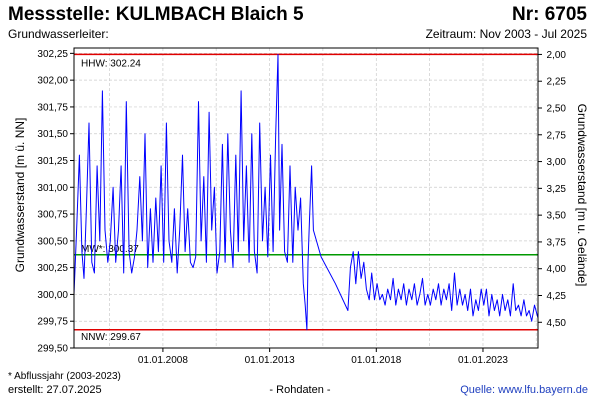  What do you see at coordinates (20, 195) in the screenshot?
I see `y-axis-label: Grundwasserstand [m ü. NN]` at bounding box center [20, 195].